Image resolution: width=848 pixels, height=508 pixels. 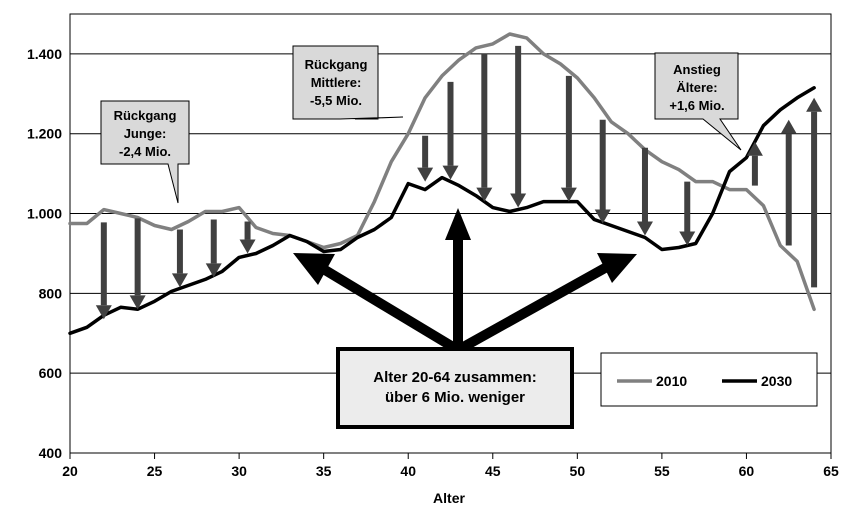 I want to click on x-tick-label: 35, so click(x=324, y=471).